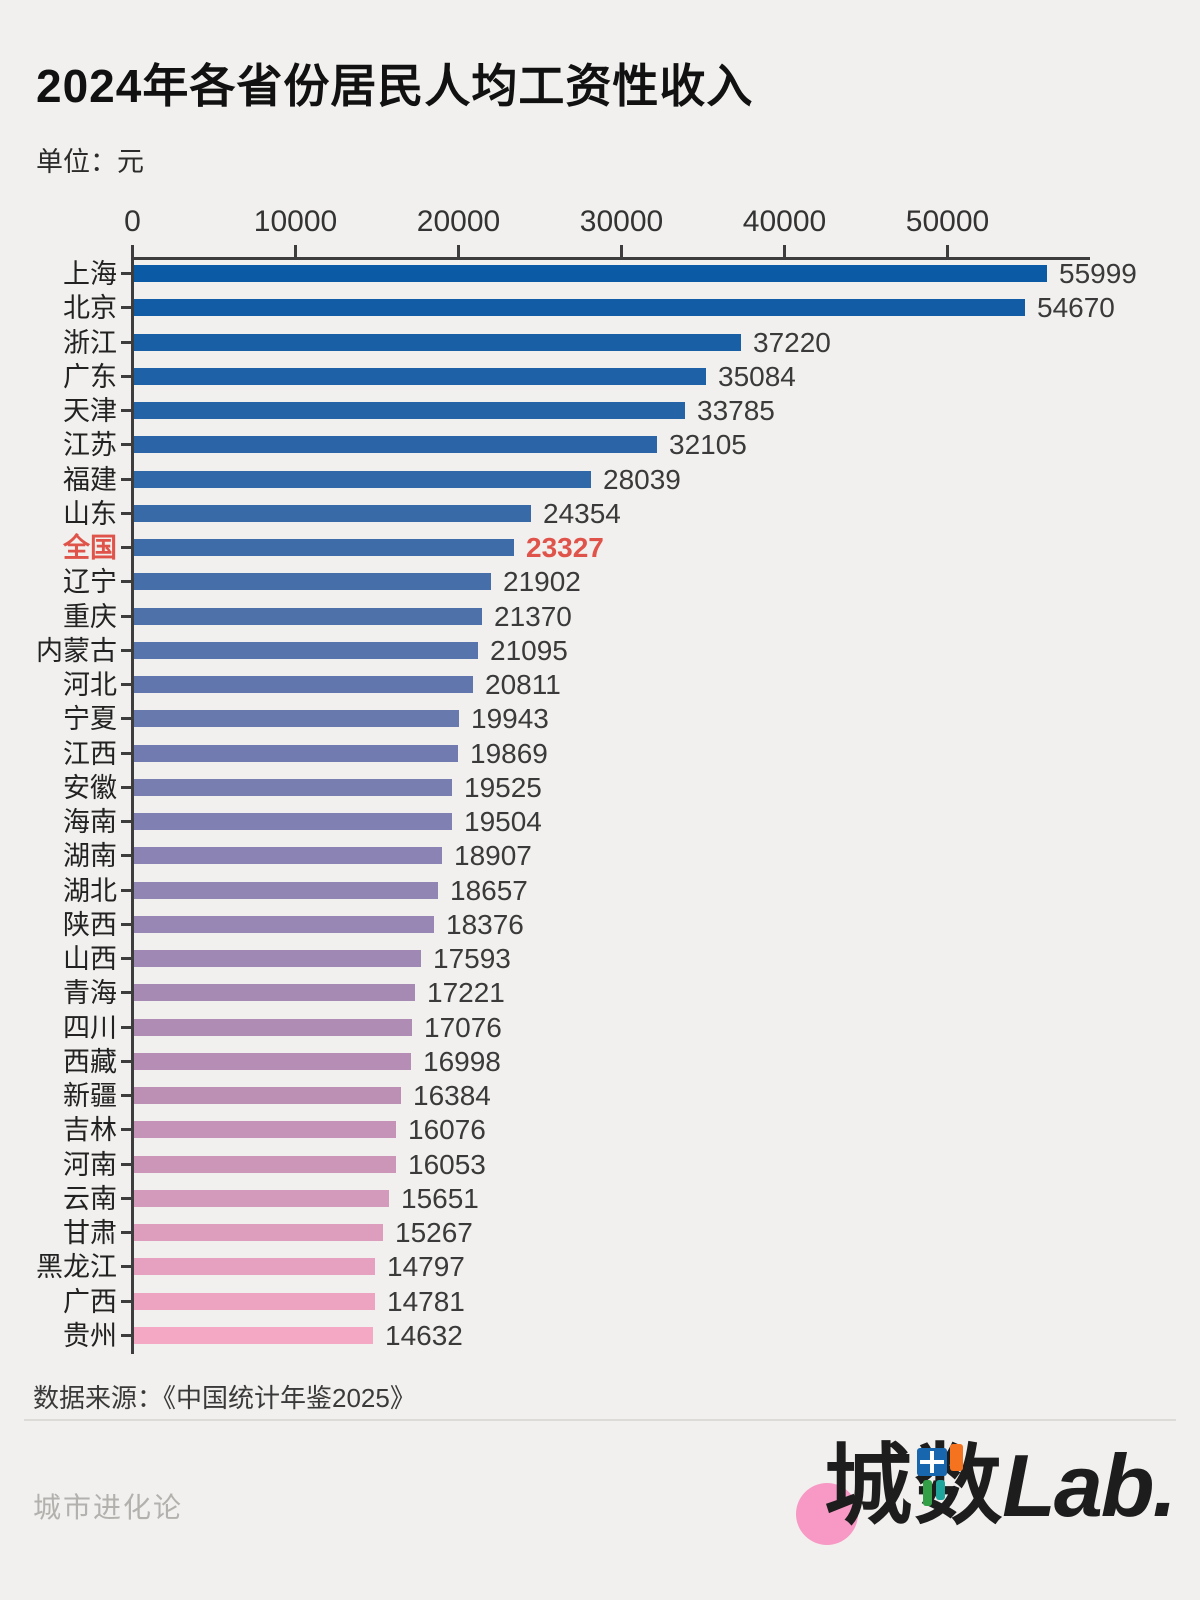 This screenshot has height=1600, width=1200. I want to click on logo-accent-green-bar-icon, so click(928, 1493).